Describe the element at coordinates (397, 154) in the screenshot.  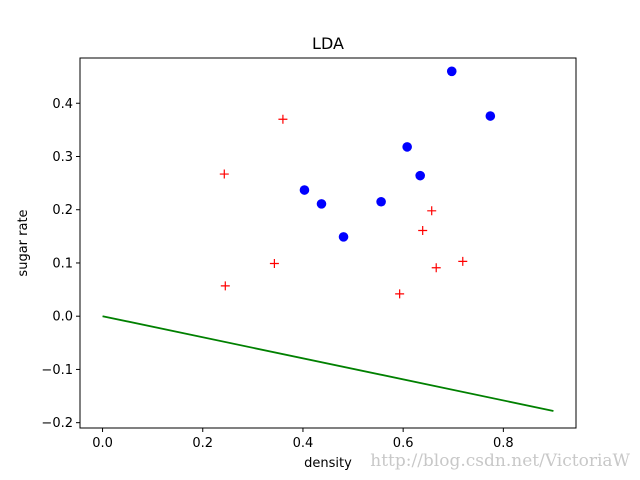
I see `series-positive` at that location.